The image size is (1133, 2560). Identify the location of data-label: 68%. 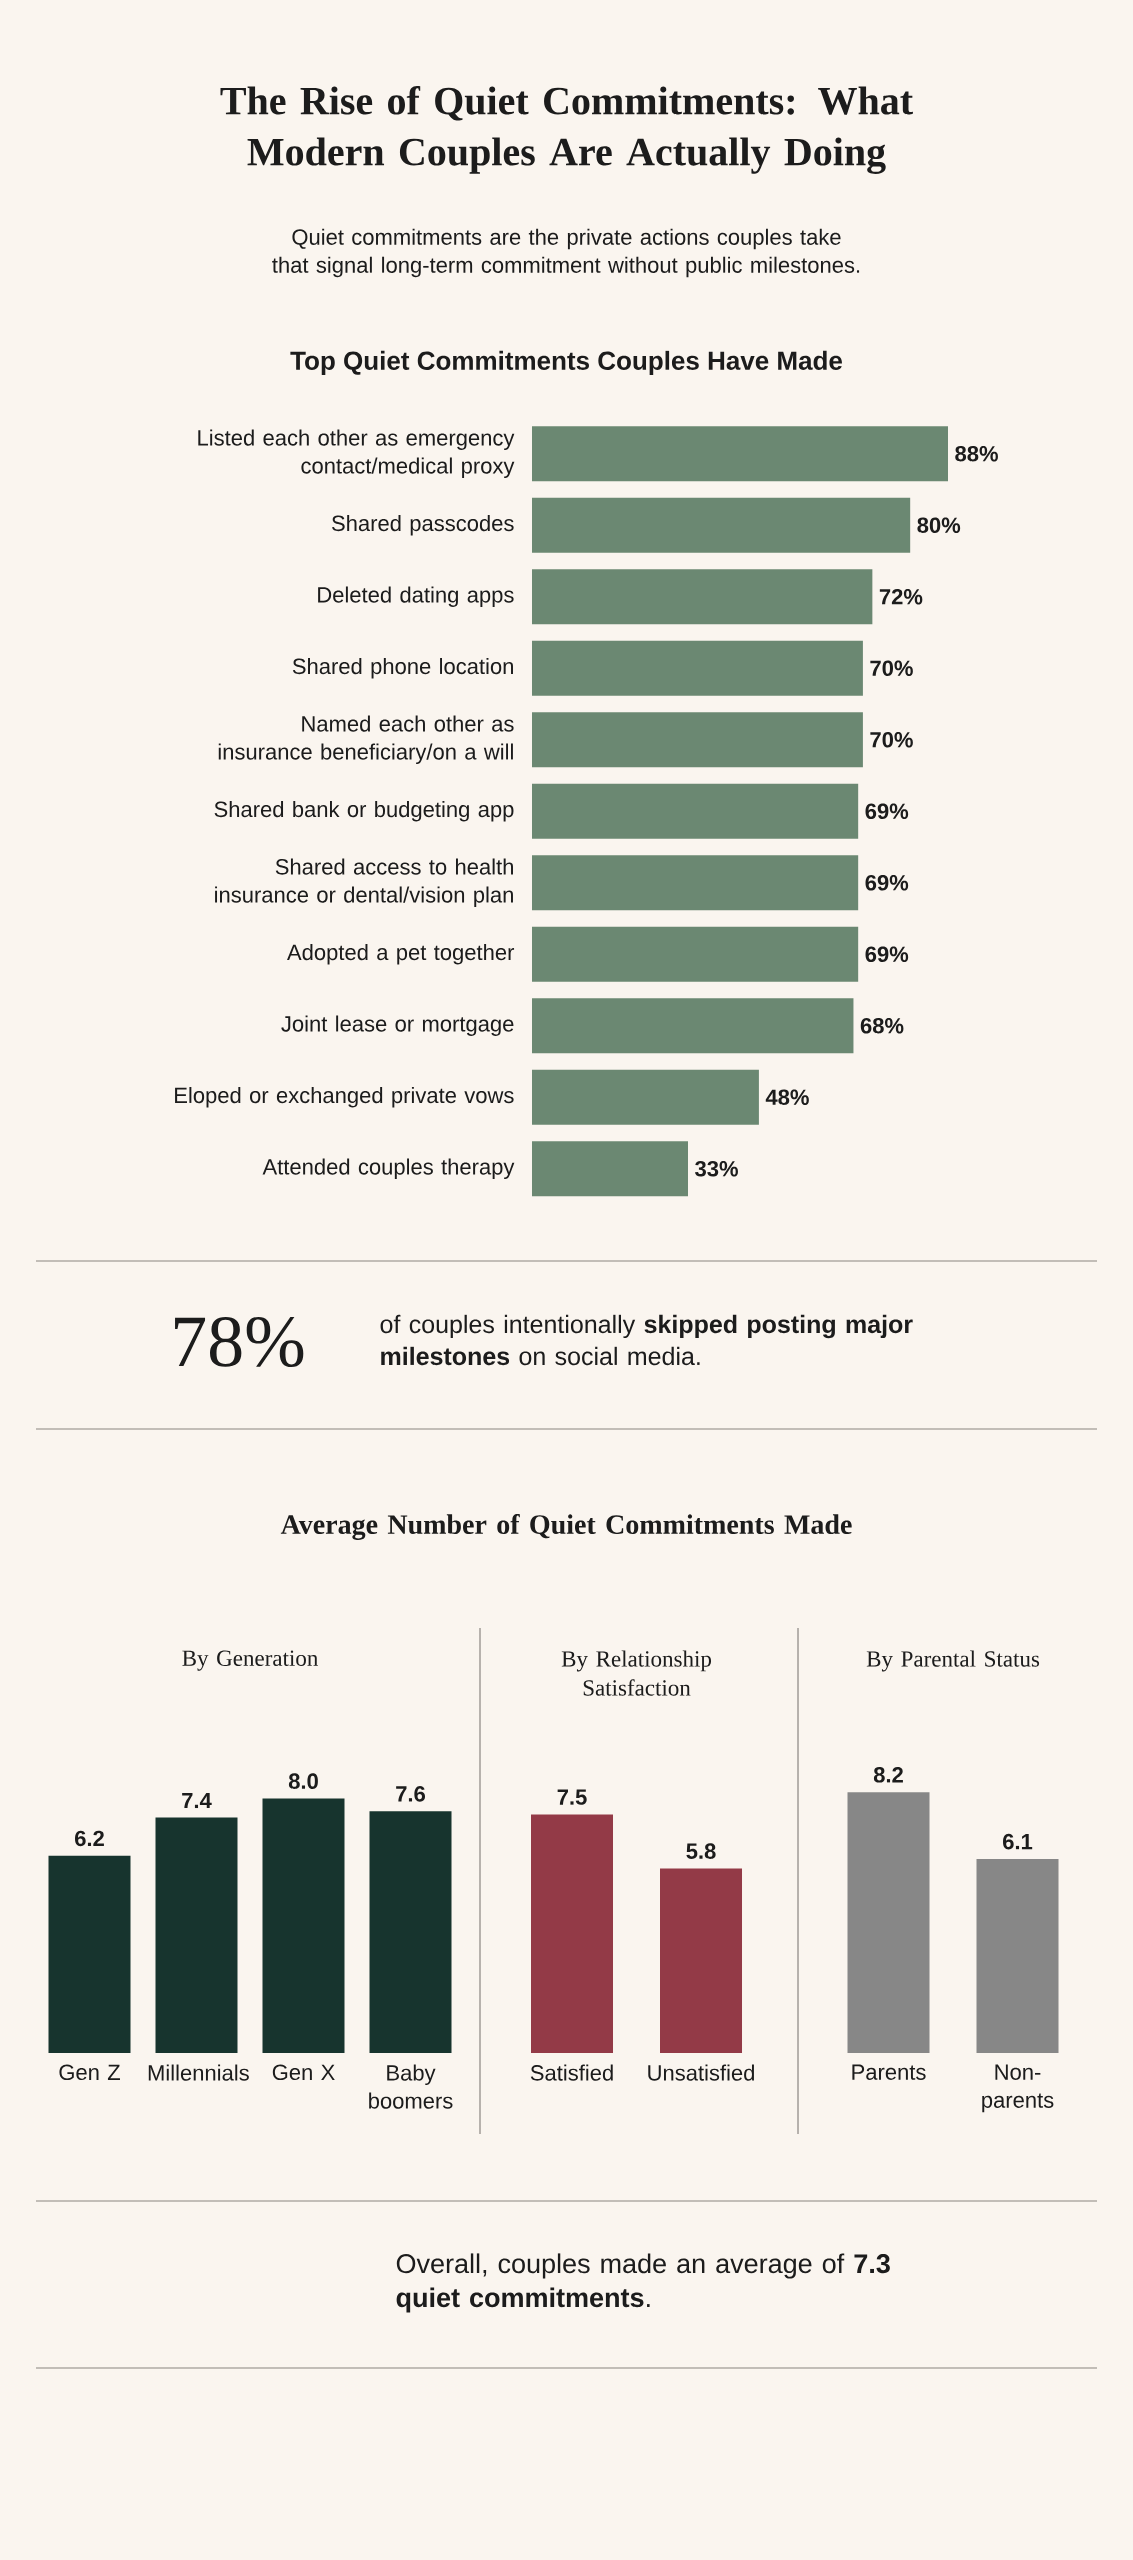
(882, 1025).